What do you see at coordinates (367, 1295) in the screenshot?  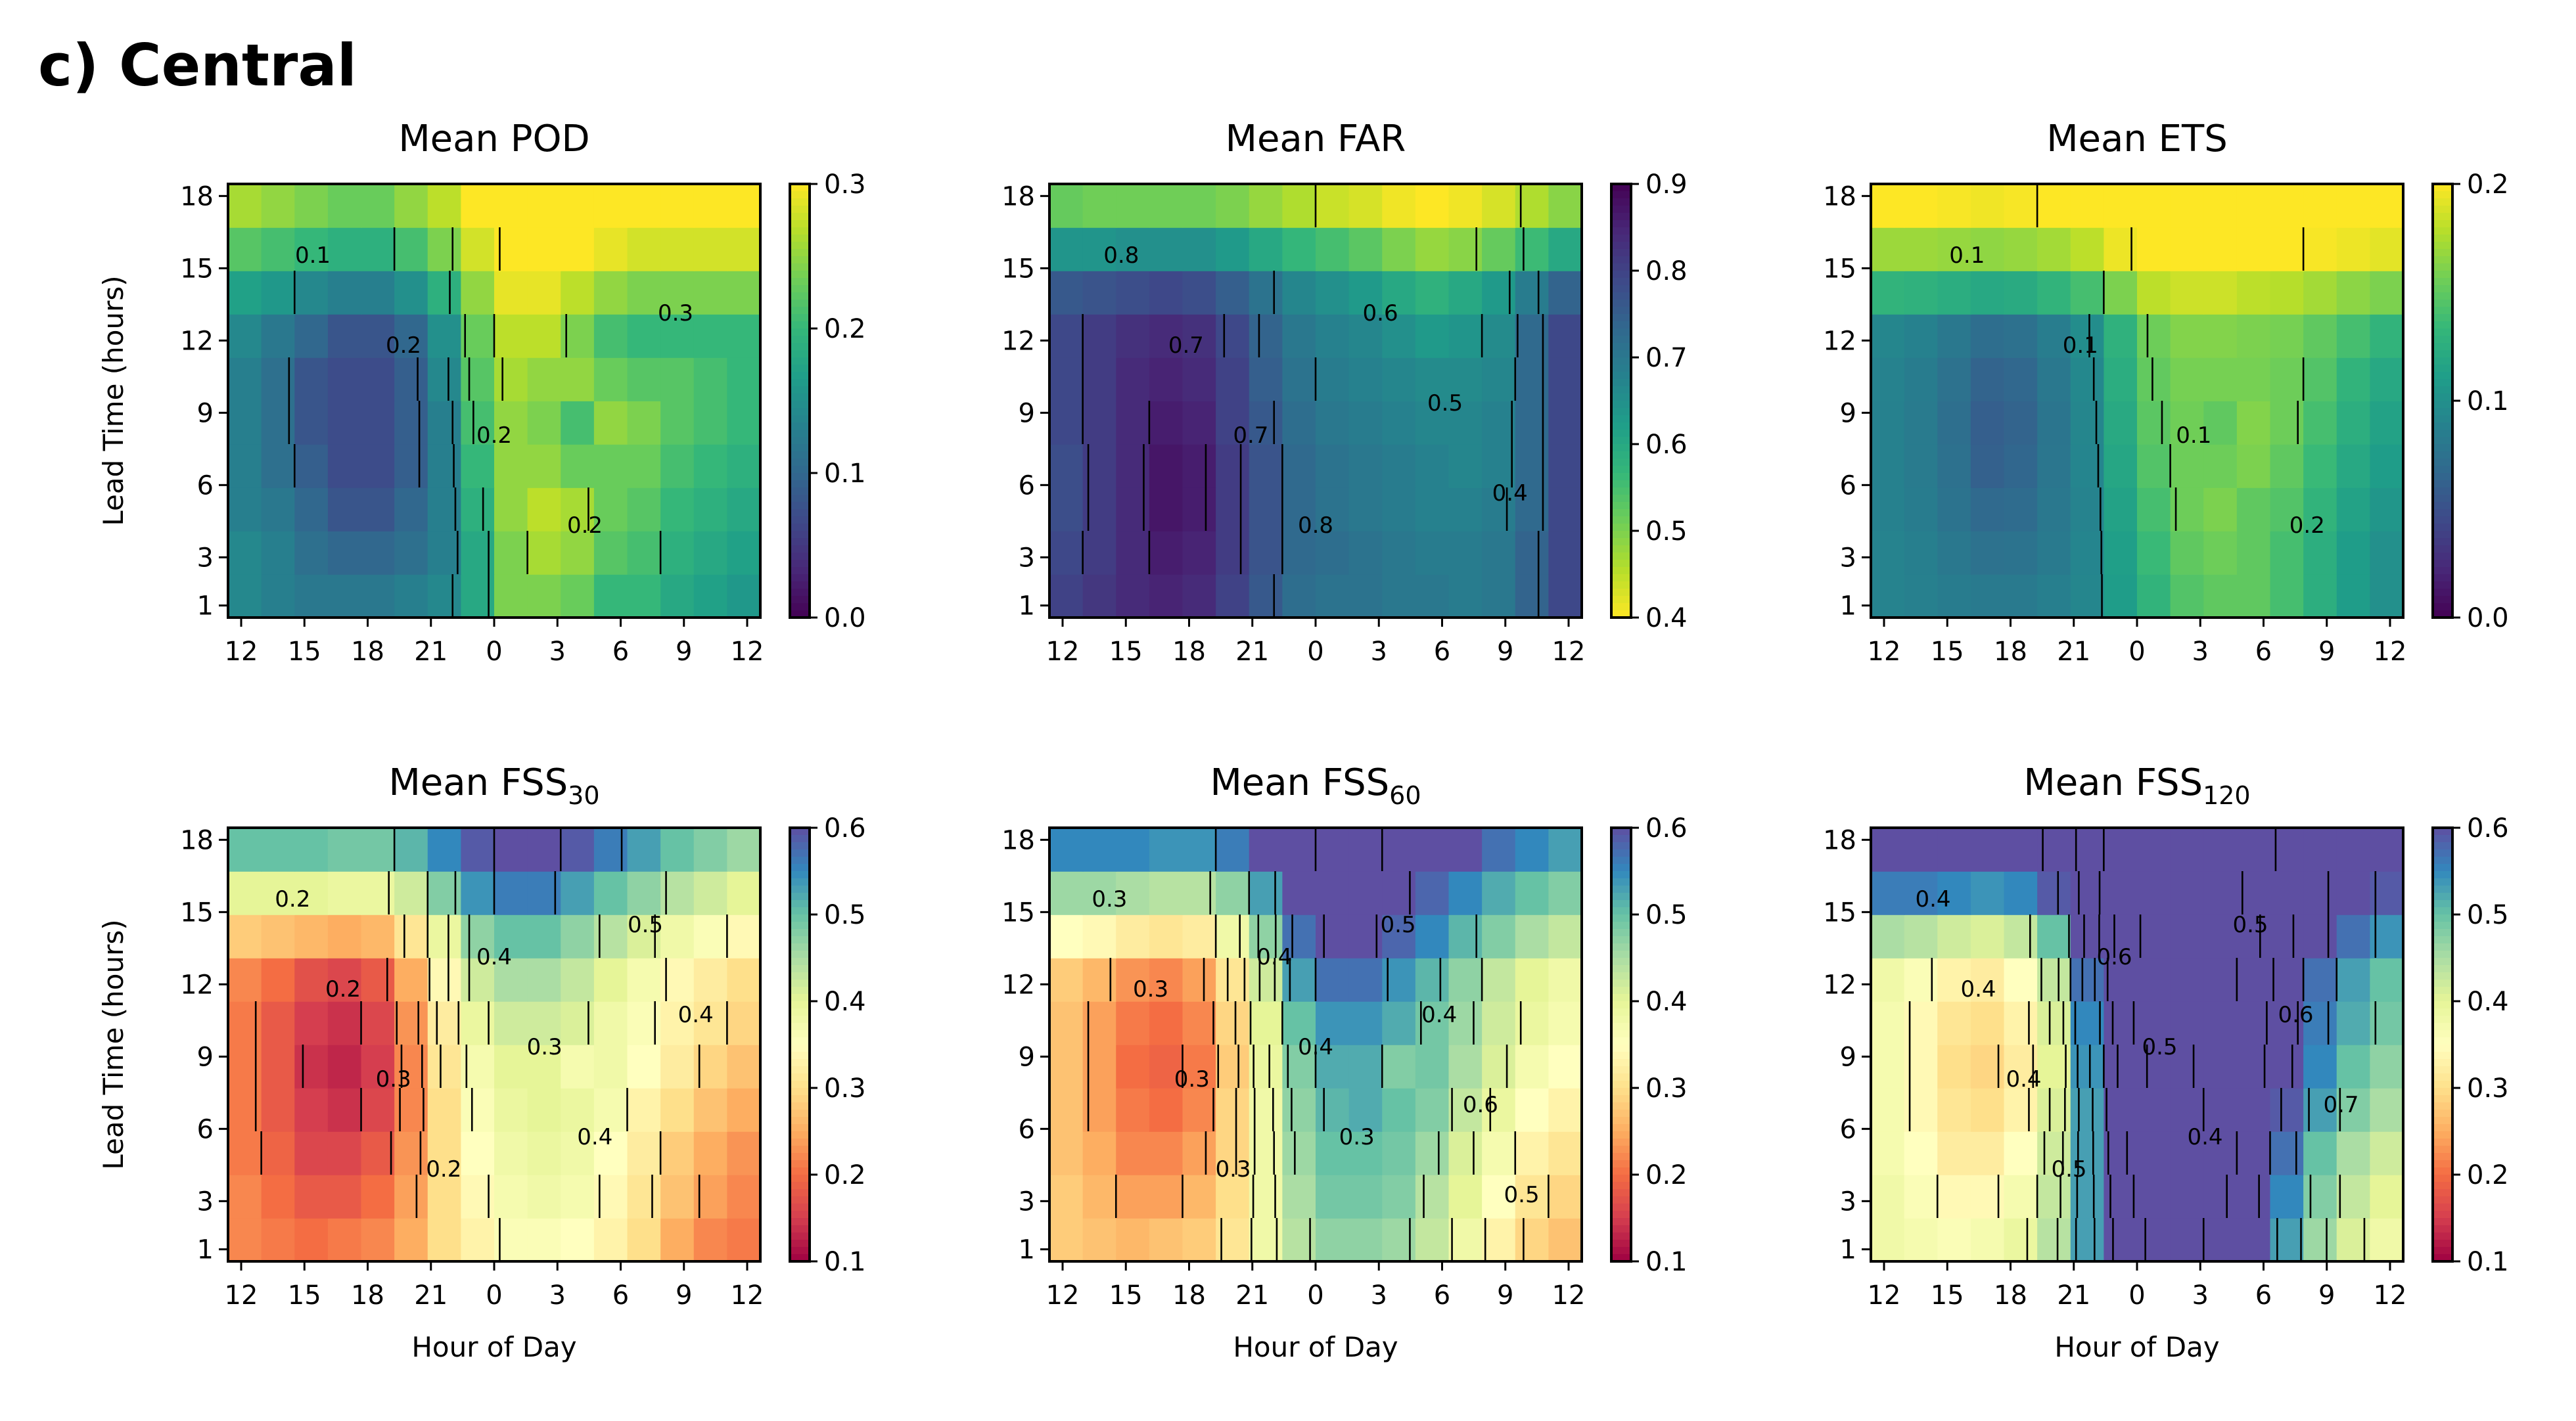 I see `x-tick-label: 18` at bounding box center [367, 1295].